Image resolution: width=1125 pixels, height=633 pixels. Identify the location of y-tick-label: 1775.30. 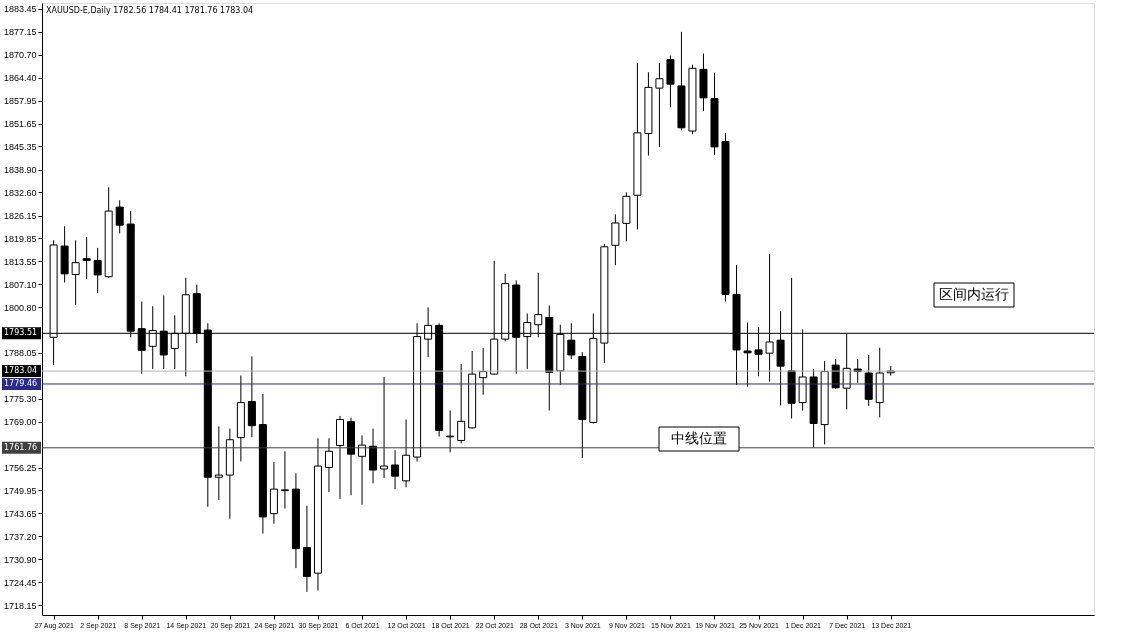
(20, 399).